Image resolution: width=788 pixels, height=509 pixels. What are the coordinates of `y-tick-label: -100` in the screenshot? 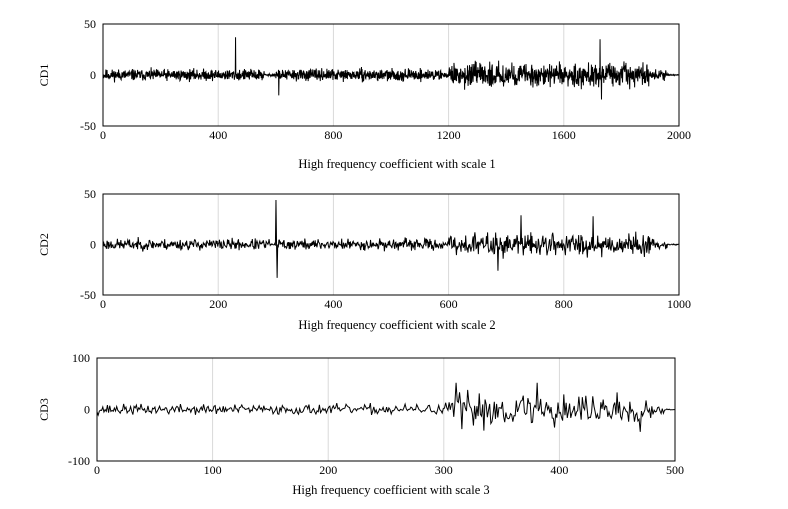 It's located at (79, 461).